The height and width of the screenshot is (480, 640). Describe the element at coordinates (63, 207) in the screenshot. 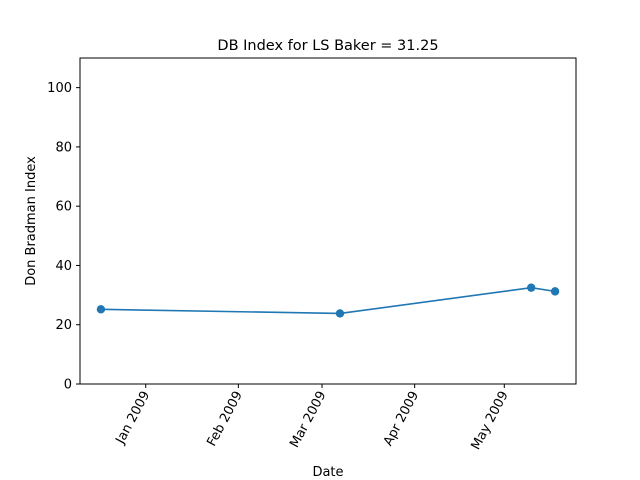

I see `y-tick-label: 60` at that location.